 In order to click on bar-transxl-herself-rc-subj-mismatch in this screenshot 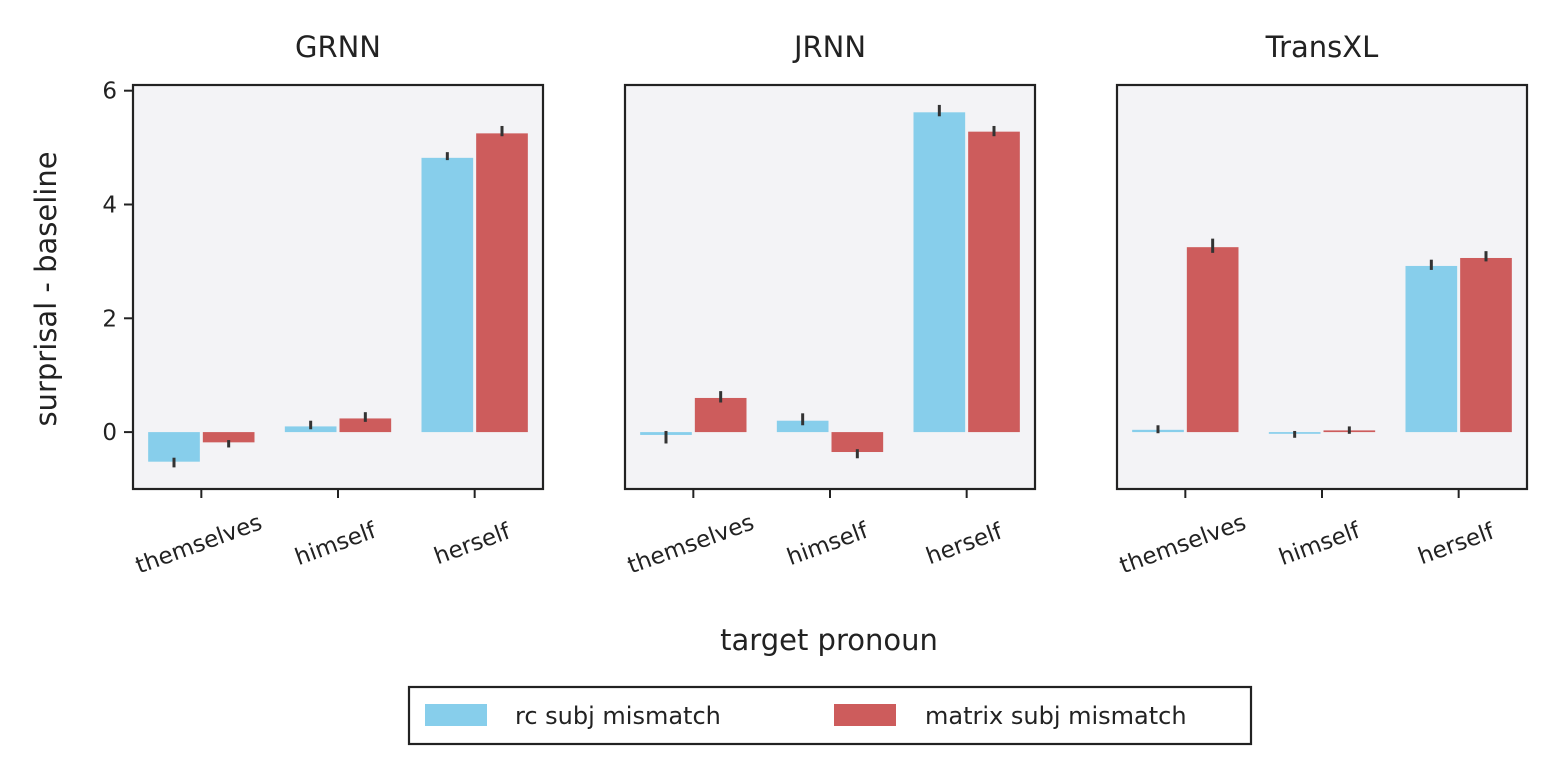, I will do `click(1431, 349)`.